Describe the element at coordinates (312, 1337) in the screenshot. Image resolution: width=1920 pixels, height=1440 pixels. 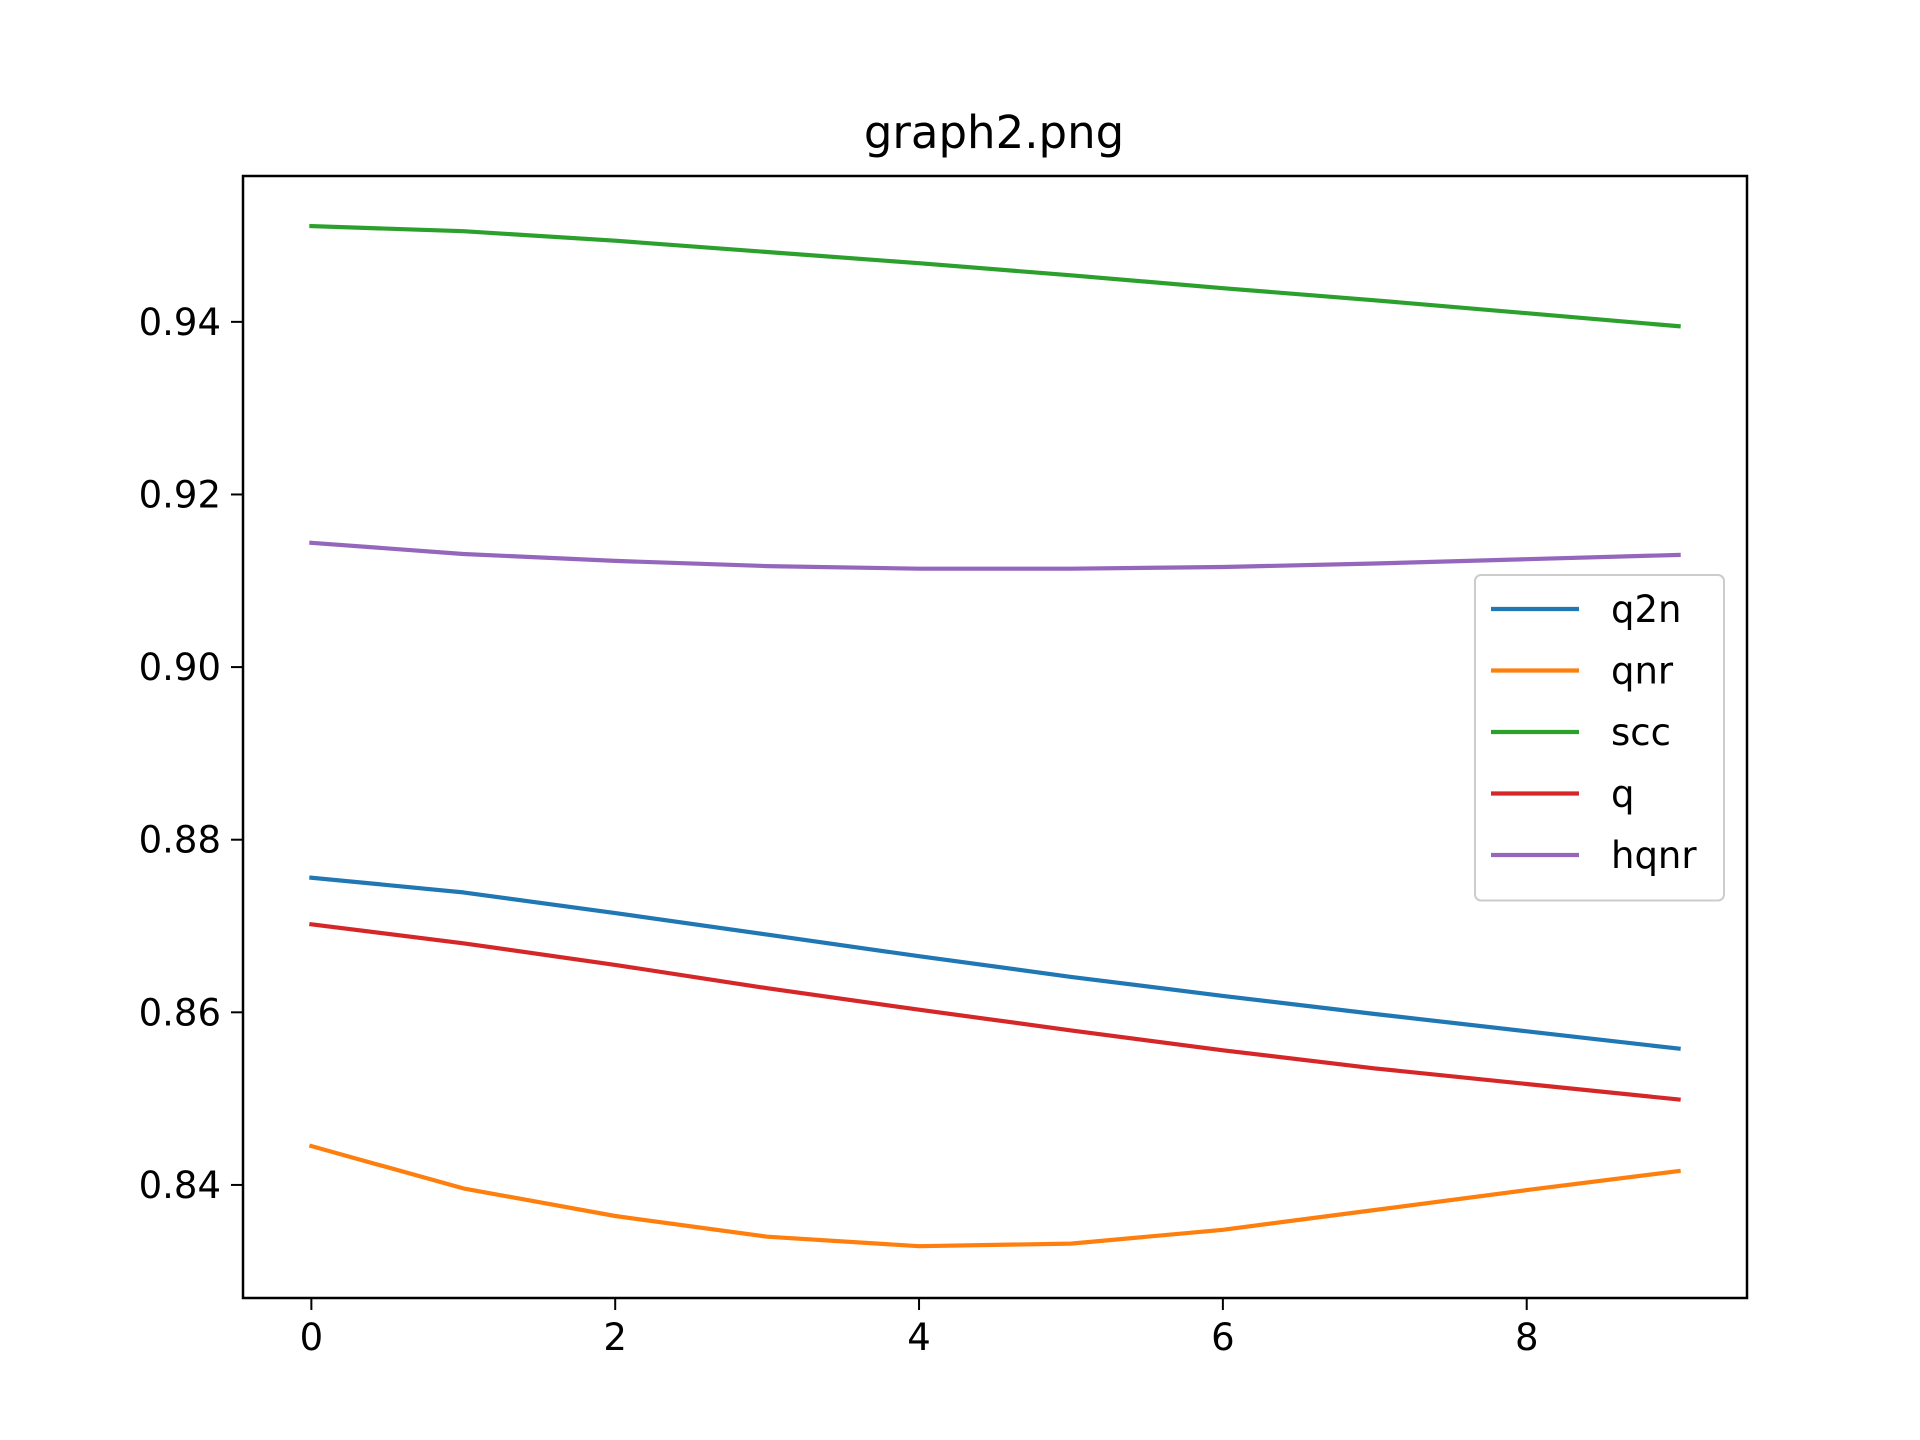
I see `x-tick-label: 0` at that location.